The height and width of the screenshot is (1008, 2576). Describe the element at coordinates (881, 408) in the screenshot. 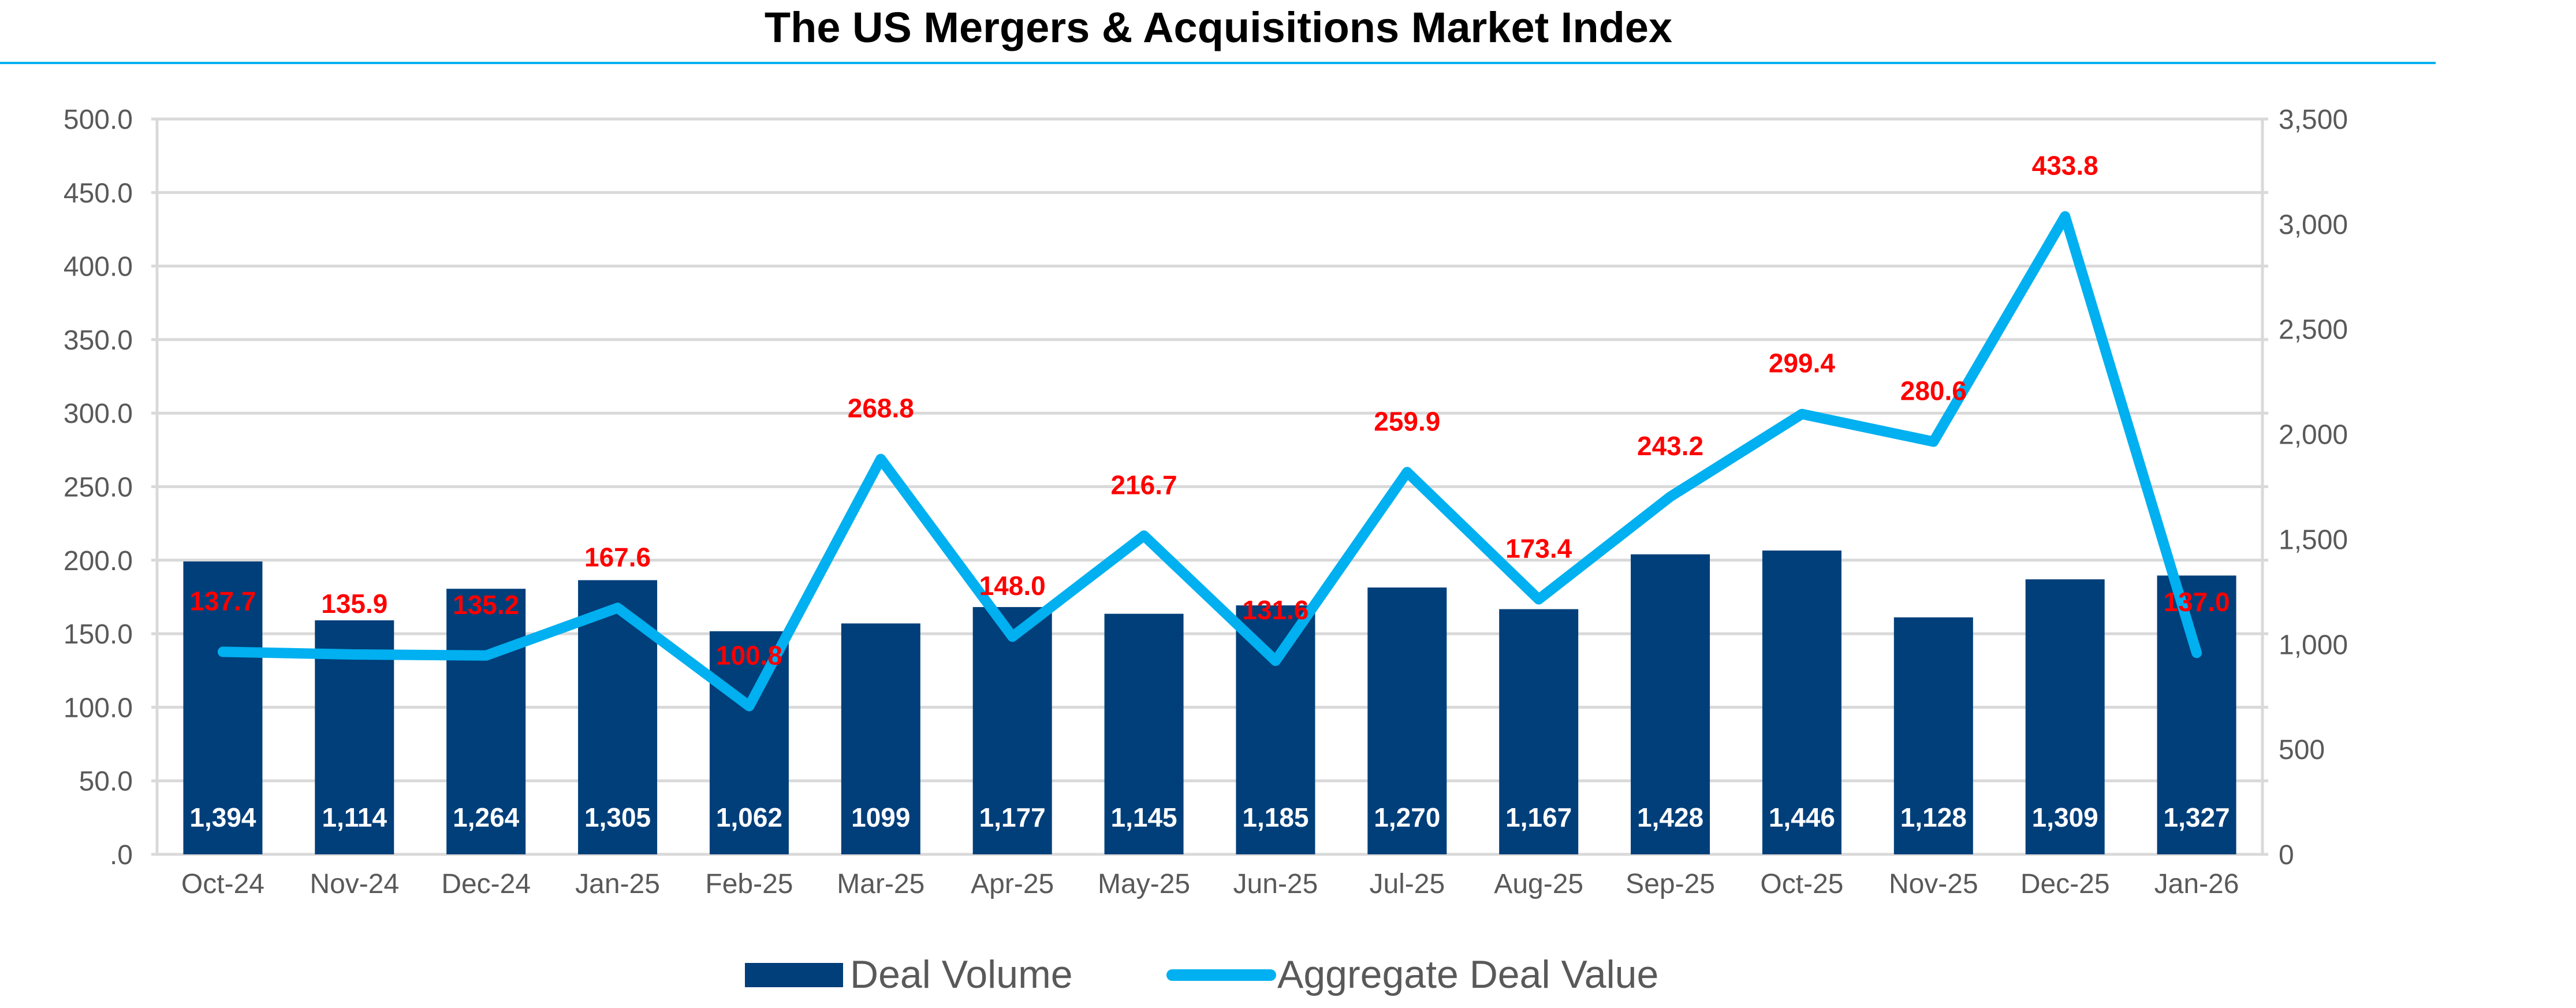

I see `line-label: 268.8` at that location.